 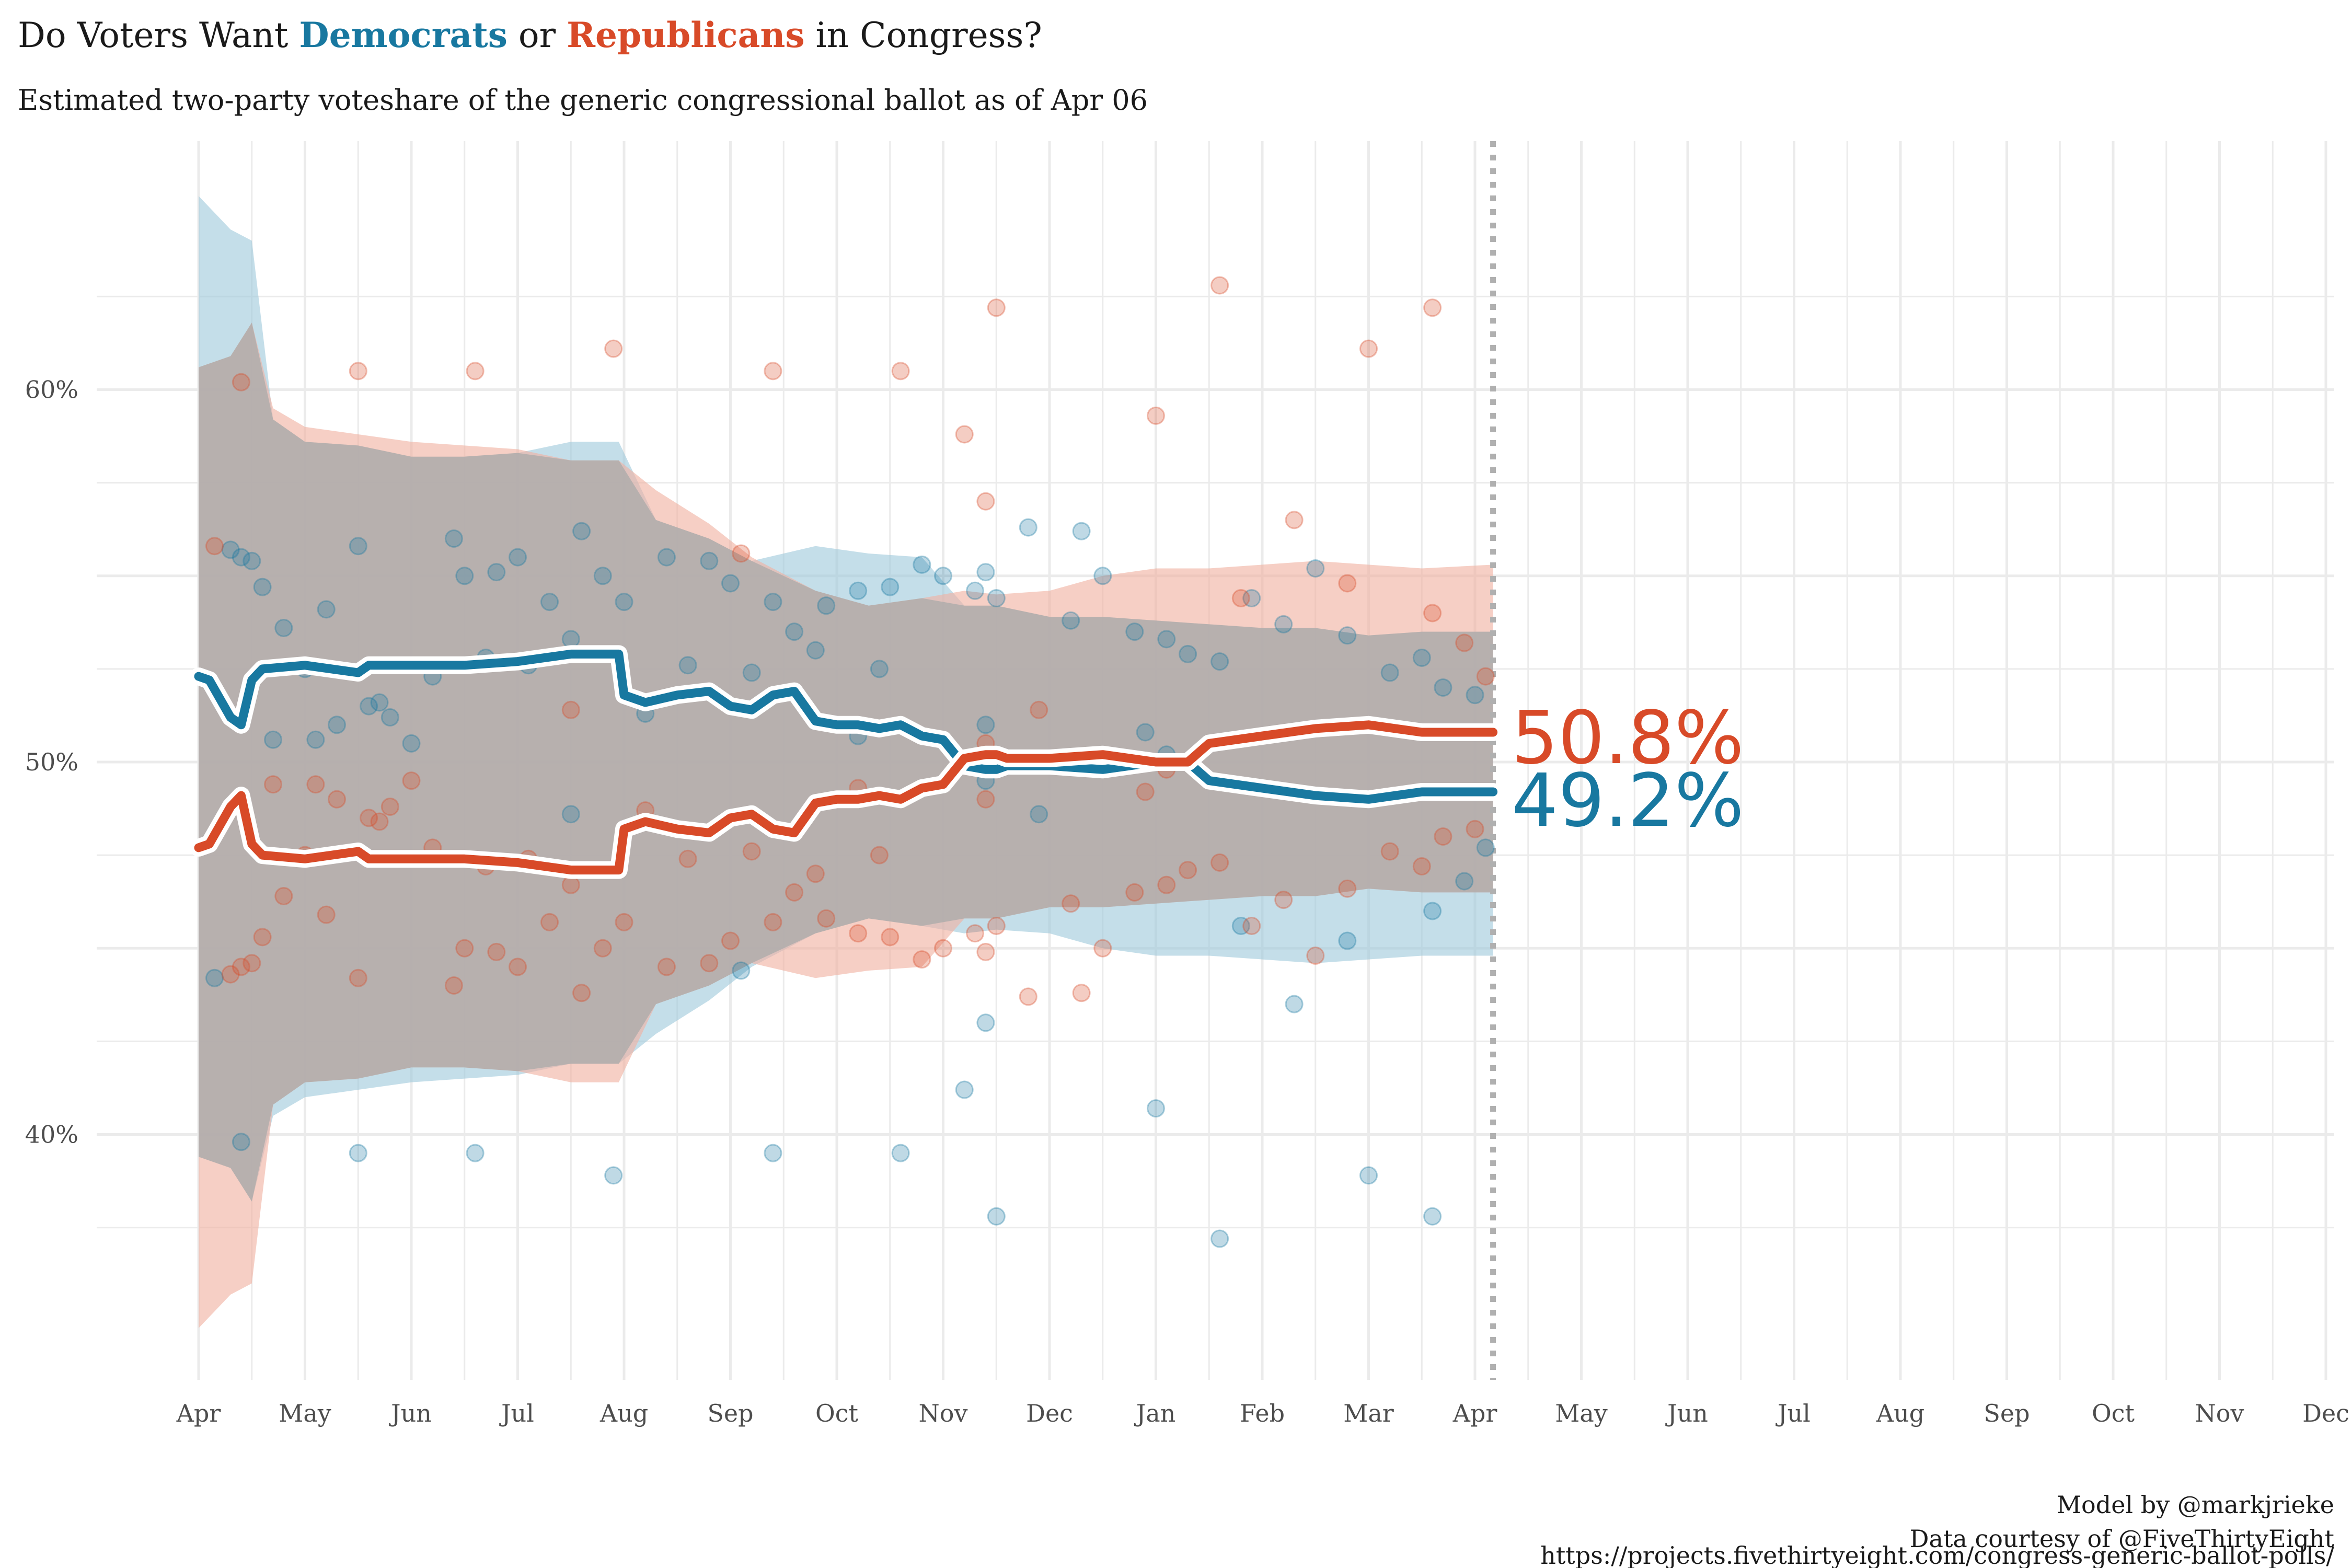 I want to click on y-tick-label: 60%, so click(x=51, y=390).